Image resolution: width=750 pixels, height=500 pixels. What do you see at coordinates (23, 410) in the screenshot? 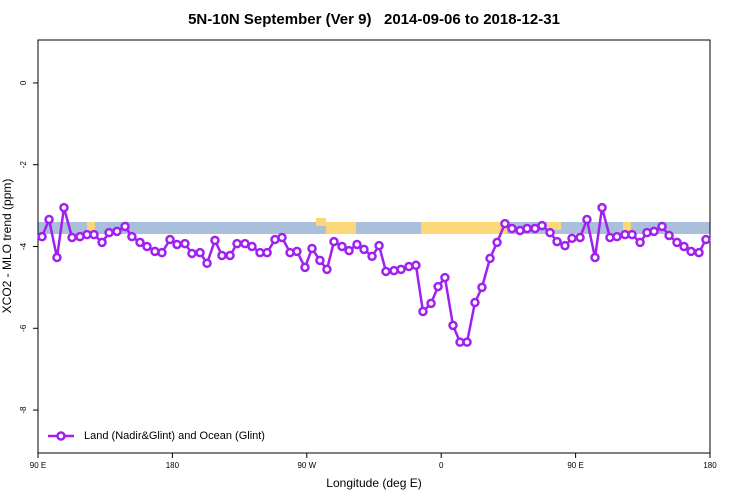
I see `y-tick-label: -8` at bounding box center [23, 410].